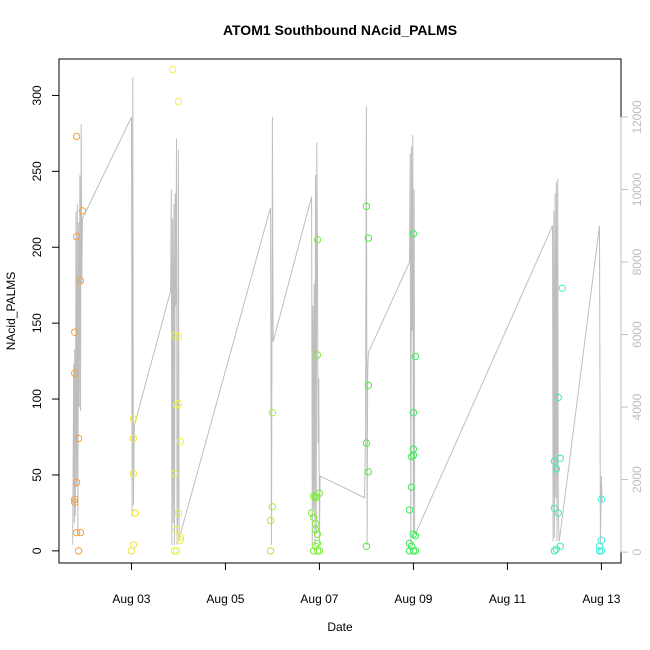 Image resolution: width=650 pixels, height=650 pixels. What do you see at coordinates (637, 551) in the screenshot?
I see `y2-tick-label: 0` at bounding box center [637, 551].